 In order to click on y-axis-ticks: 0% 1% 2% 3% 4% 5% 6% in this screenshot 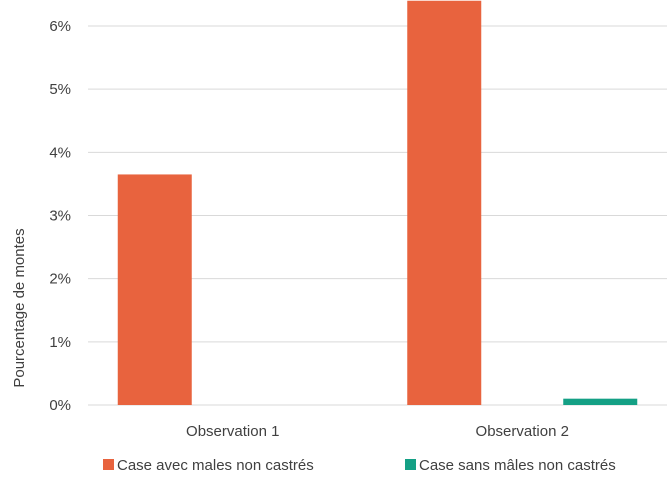, I will do `click(60, 216)`.